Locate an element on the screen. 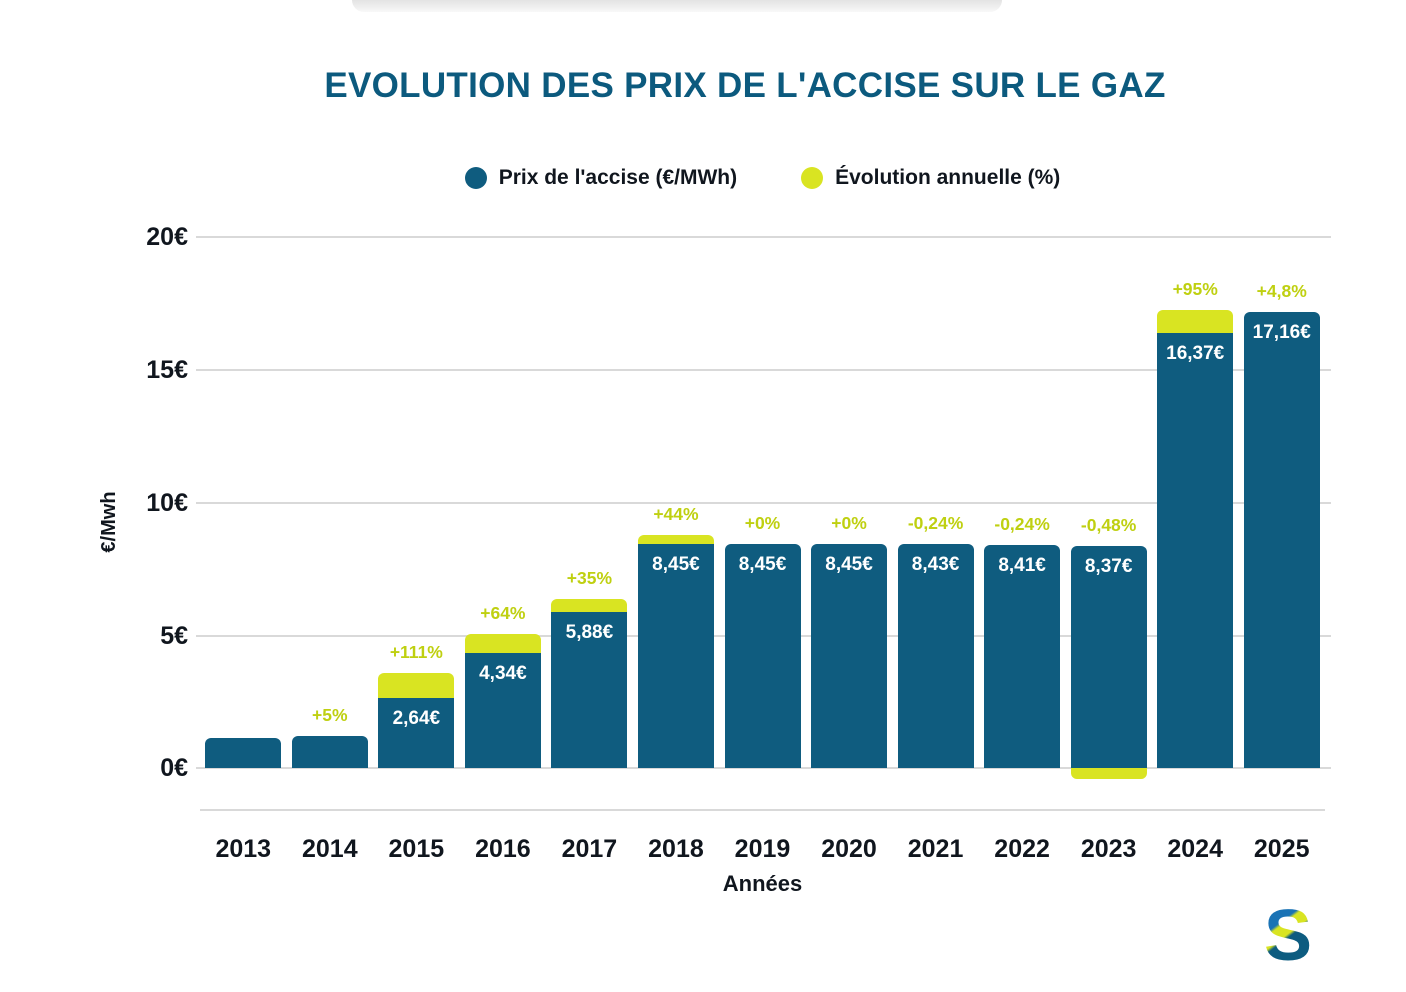 The image size is (1406, 992). top-shadow is located at coordinates (677, 6).